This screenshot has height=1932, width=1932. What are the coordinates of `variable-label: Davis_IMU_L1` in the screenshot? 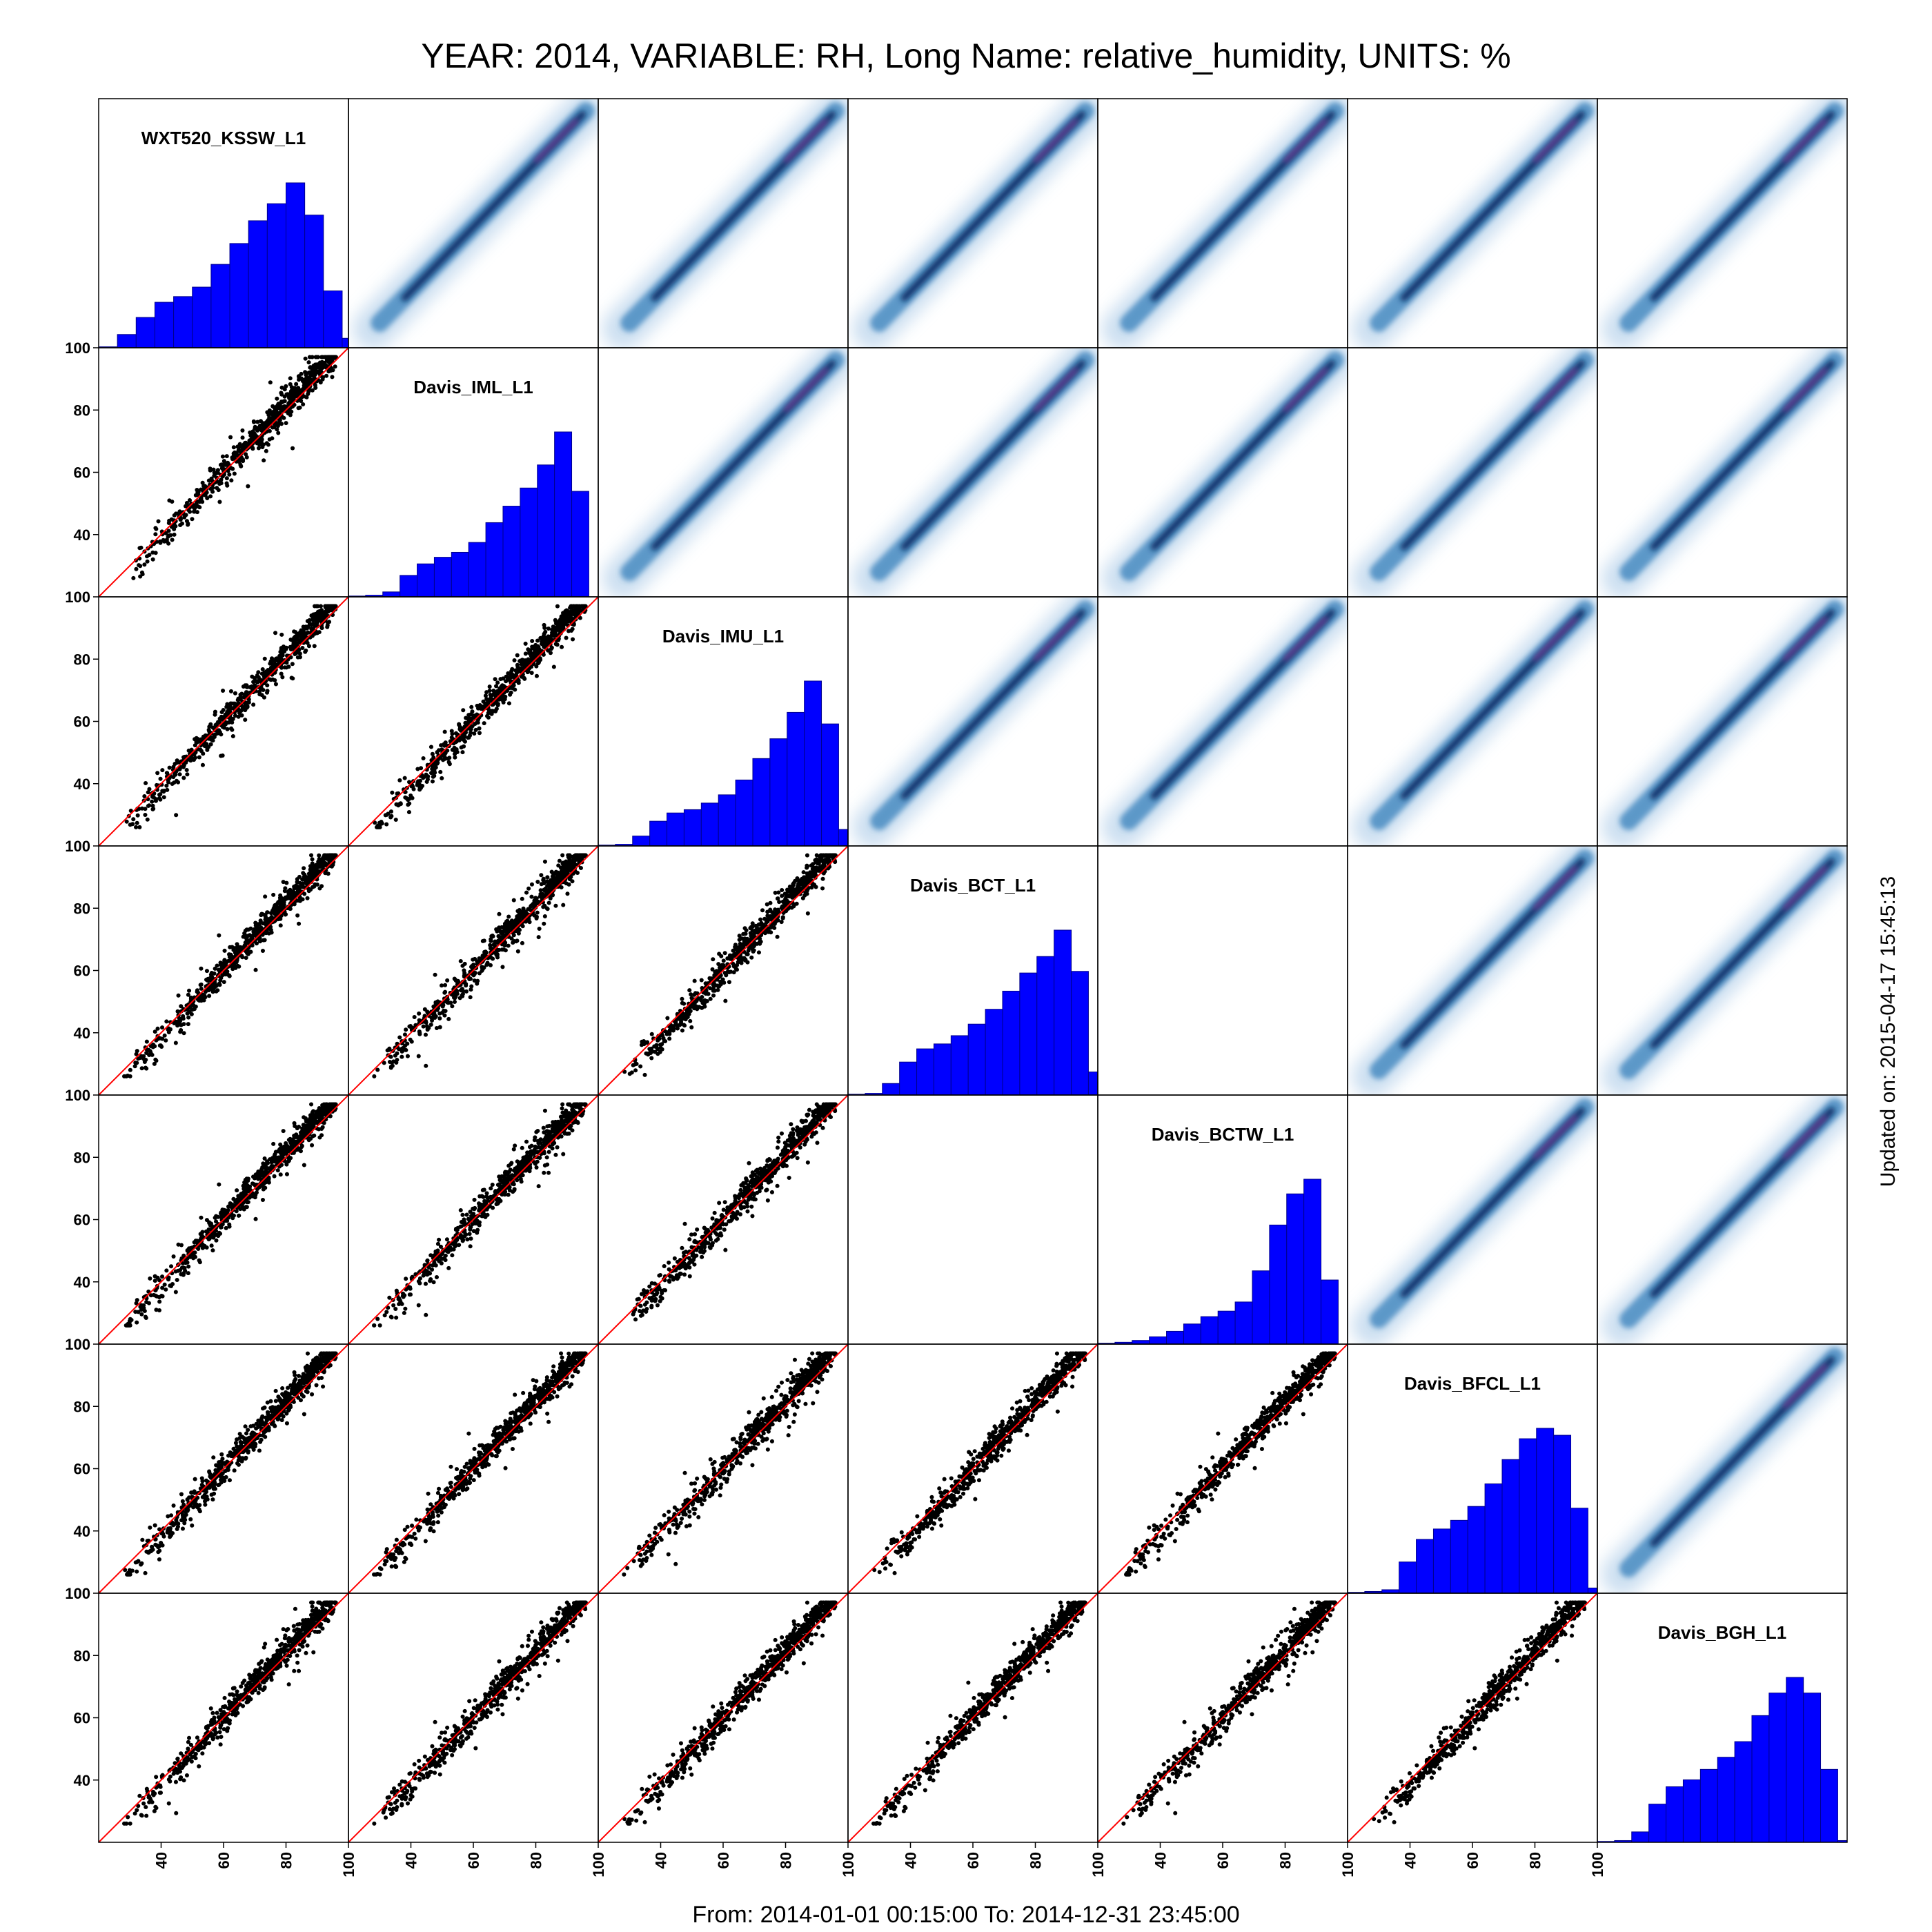 It's located at (723, 636).